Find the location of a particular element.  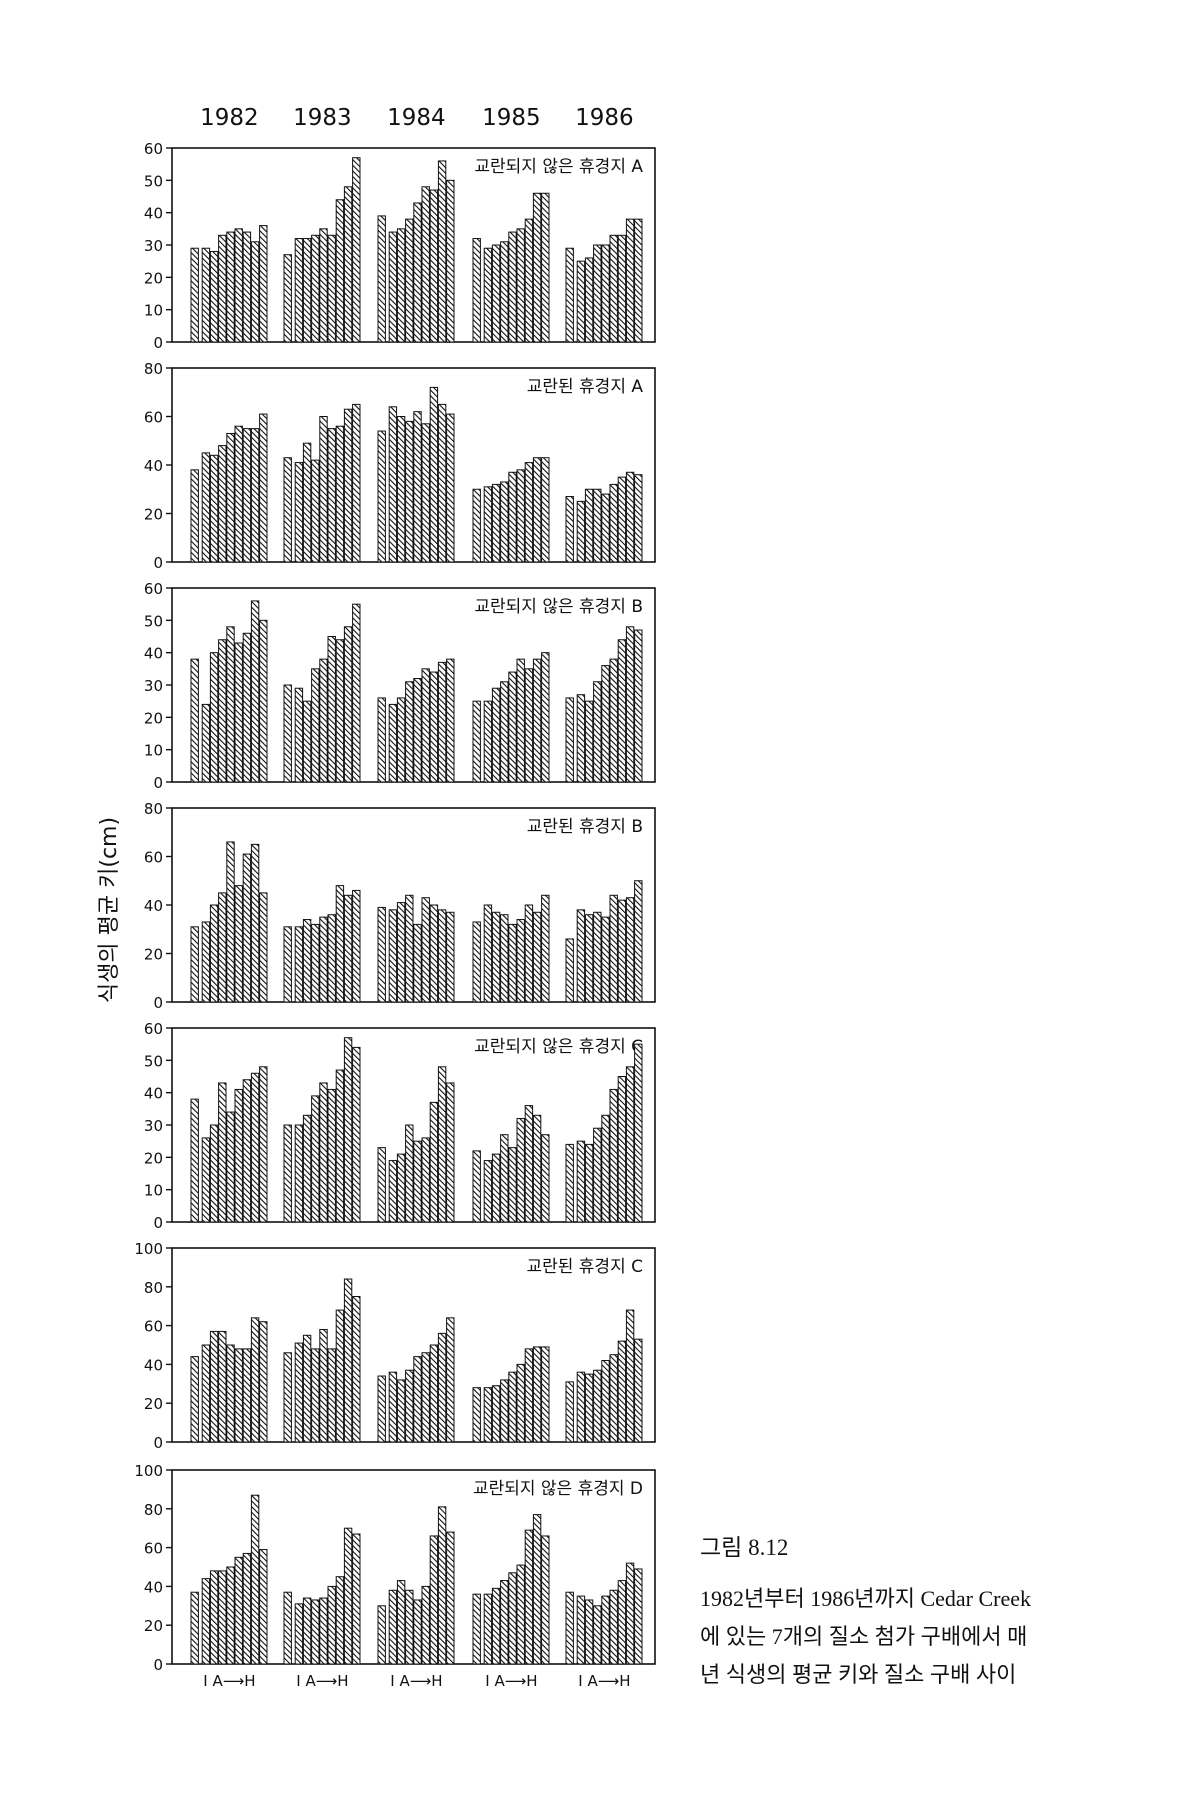

y-axis-label: 식생의 평균 키(cm) is located at coordinates (109, 910).